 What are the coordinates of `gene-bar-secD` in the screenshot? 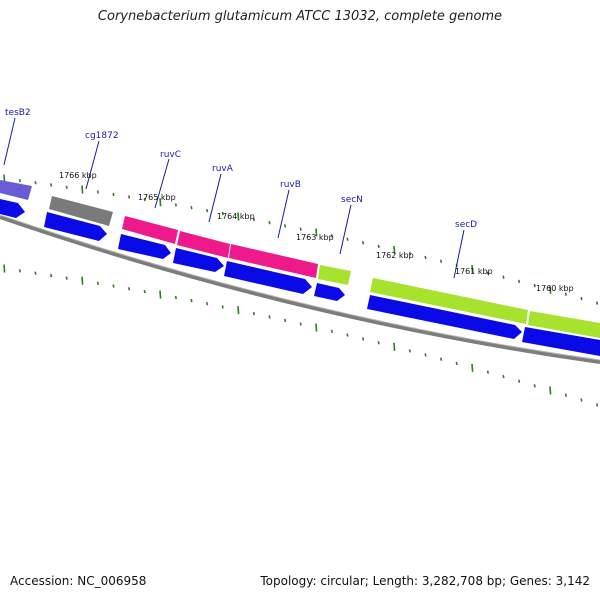 It's located at (449, 301).